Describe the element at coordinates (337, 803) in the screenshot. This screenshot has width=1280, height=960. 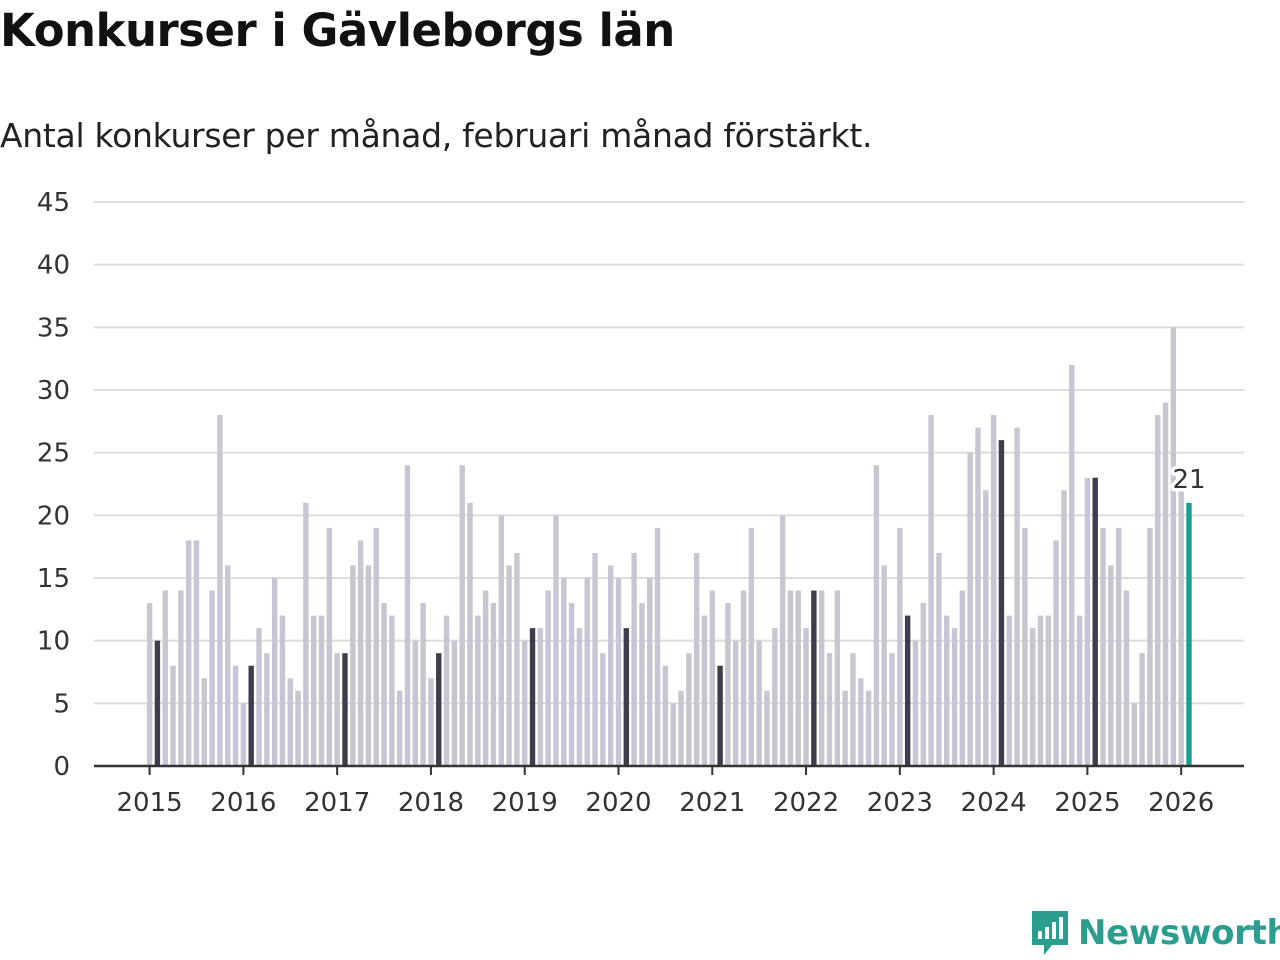
I see `x-tick-label: 2017` at that location.